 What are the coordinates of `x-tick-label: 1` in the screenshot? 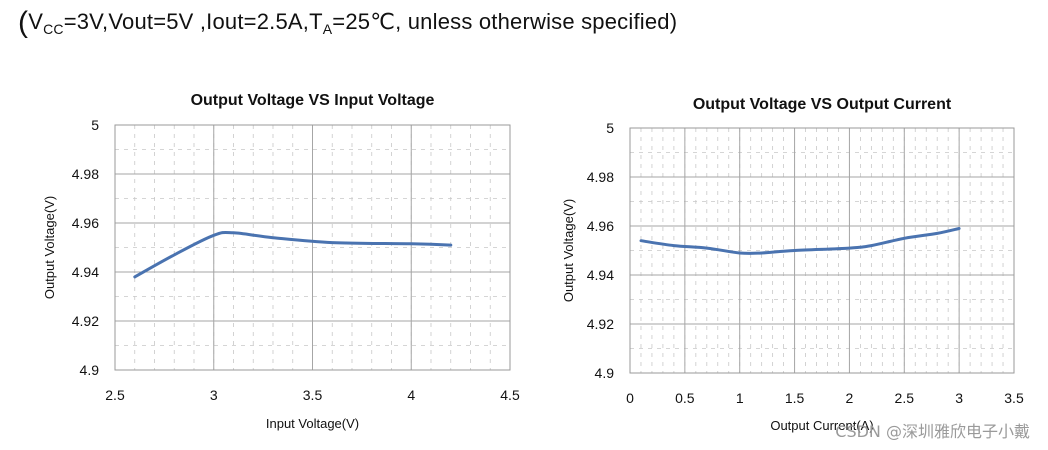 It's located at (740, 398).